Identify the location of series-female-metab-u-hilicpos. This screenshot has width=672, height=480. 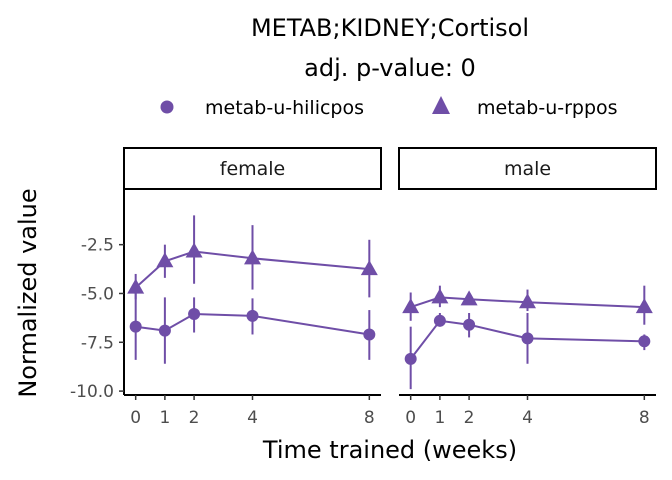
(252, 328).